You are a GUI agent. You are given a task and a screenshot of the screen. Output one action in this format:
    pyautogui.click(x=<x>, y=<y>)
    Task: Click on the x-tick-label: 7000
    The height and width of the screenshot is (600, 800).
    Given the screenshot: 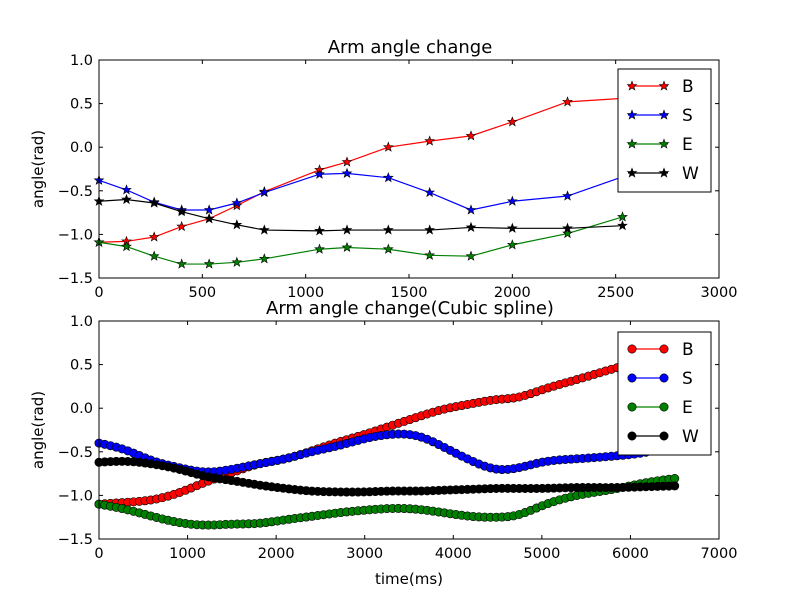 What is the action you would take?
    pyautogui.click(x=719, y=554)
    